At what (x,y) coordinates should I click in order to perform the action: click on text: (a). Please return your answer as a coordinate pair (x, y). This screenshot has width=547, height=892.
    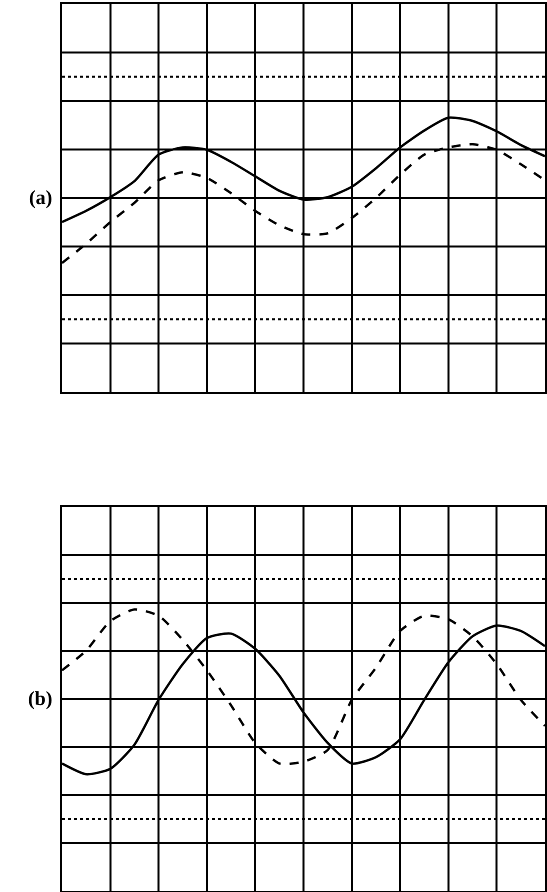
    Looking at the image, I should click on (40, 198).